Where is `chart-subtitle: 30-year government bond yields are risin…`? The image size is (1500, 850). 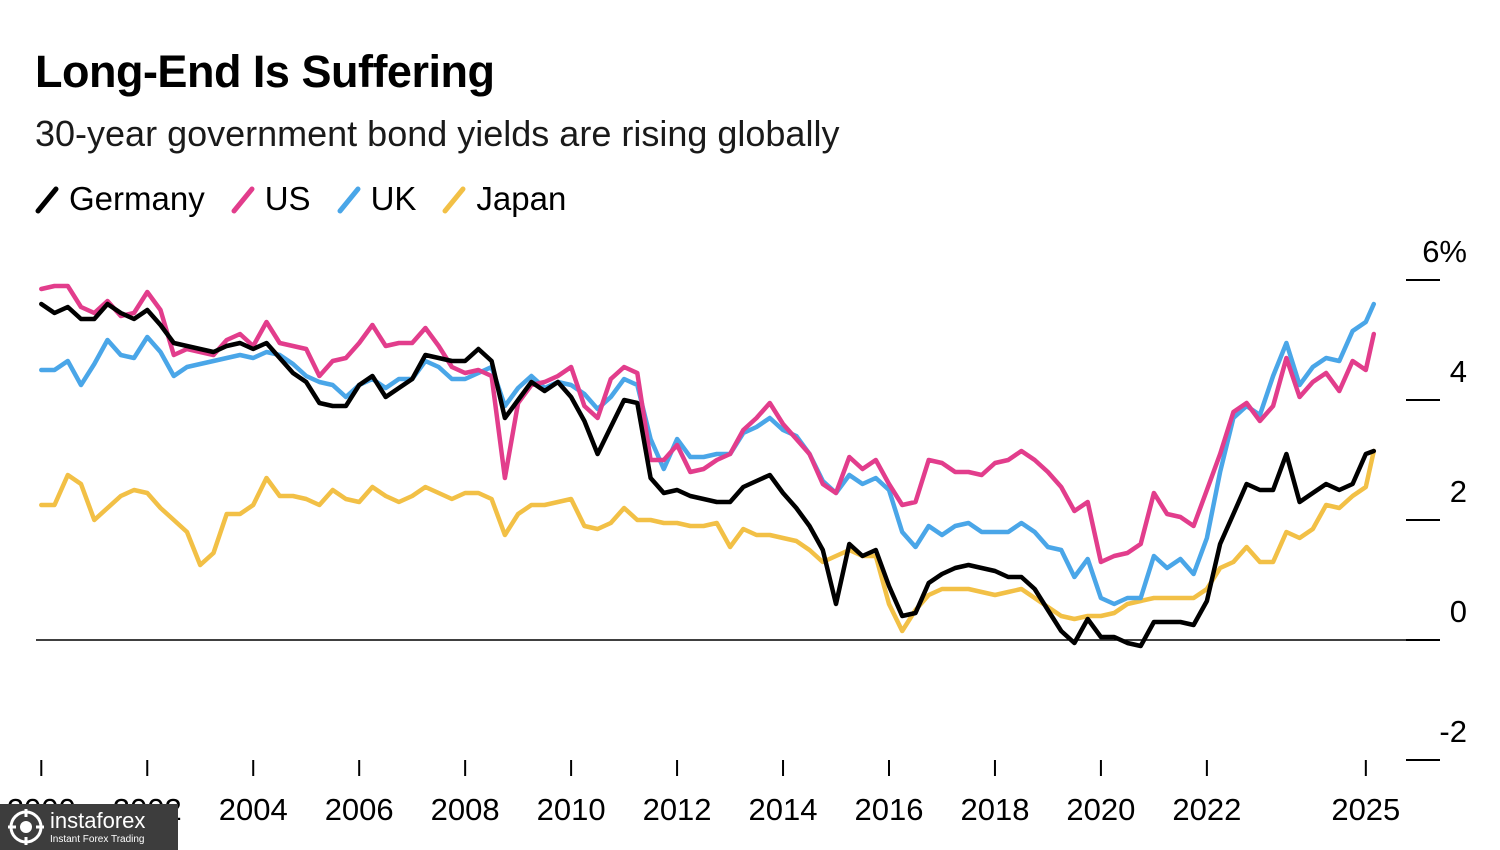
chart-subtitle: 30-year government bond yields are risin… is located at coordinates (437, 133).